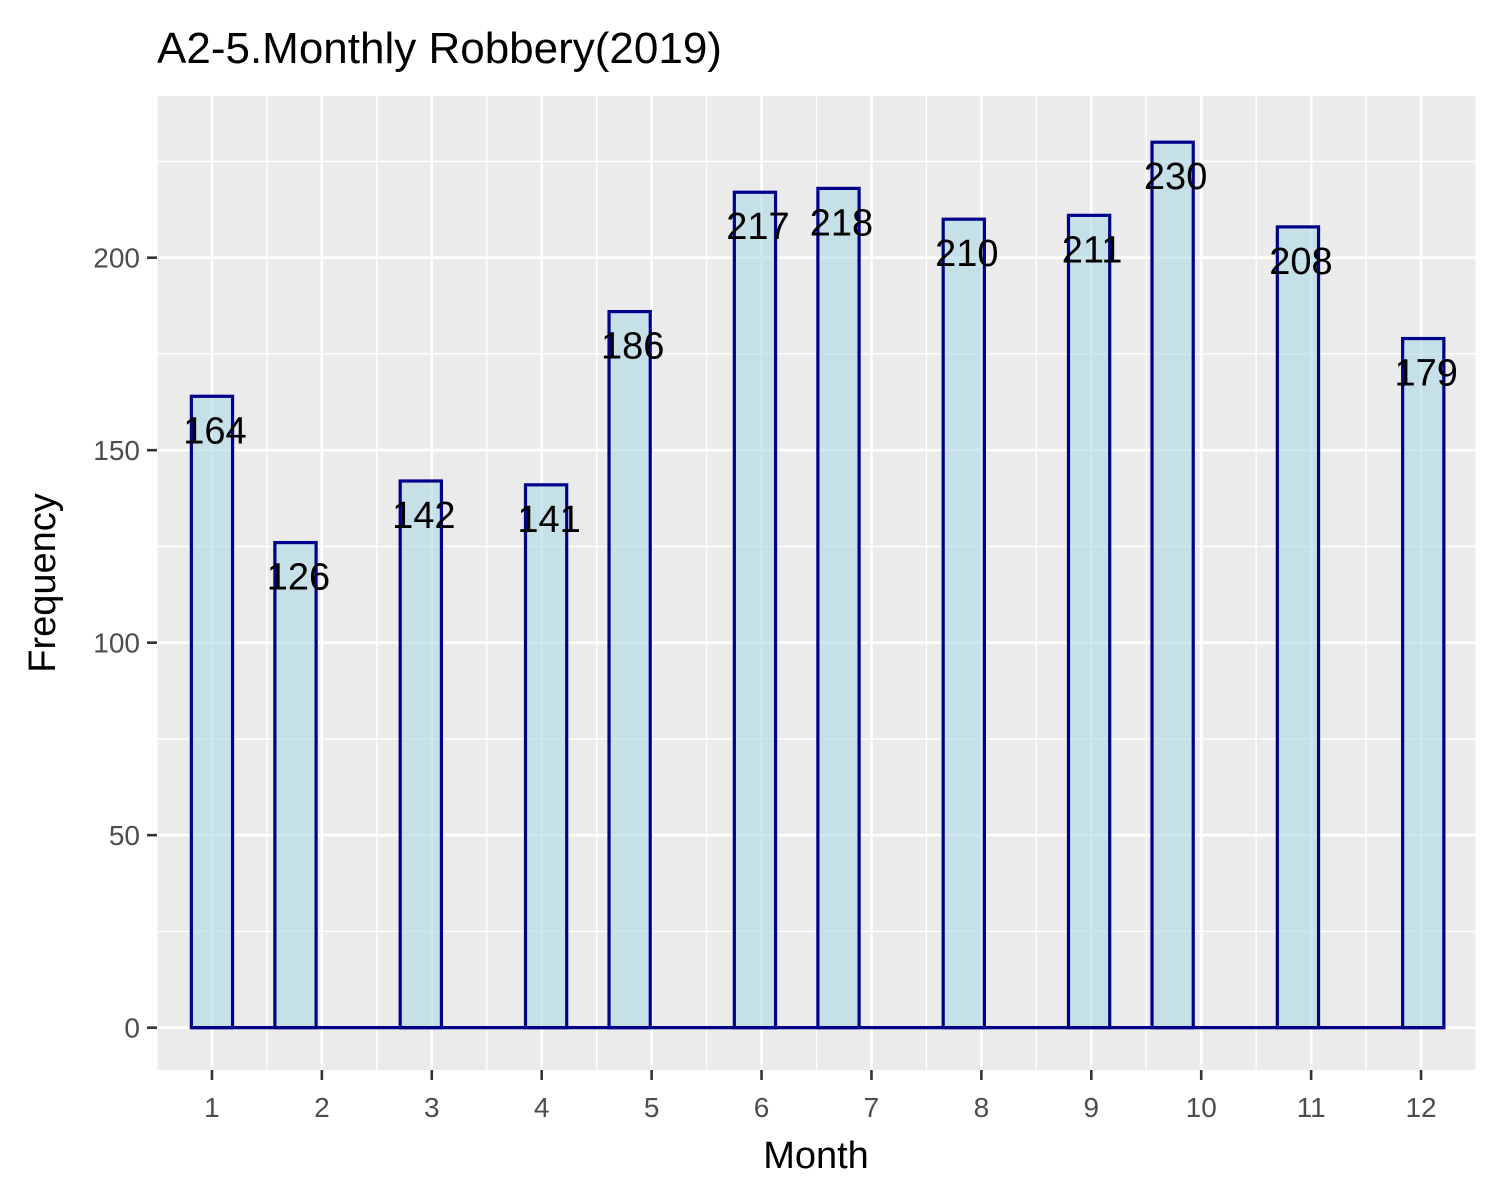  I want to click on x-tick-label: 5, so click(652, 1107).